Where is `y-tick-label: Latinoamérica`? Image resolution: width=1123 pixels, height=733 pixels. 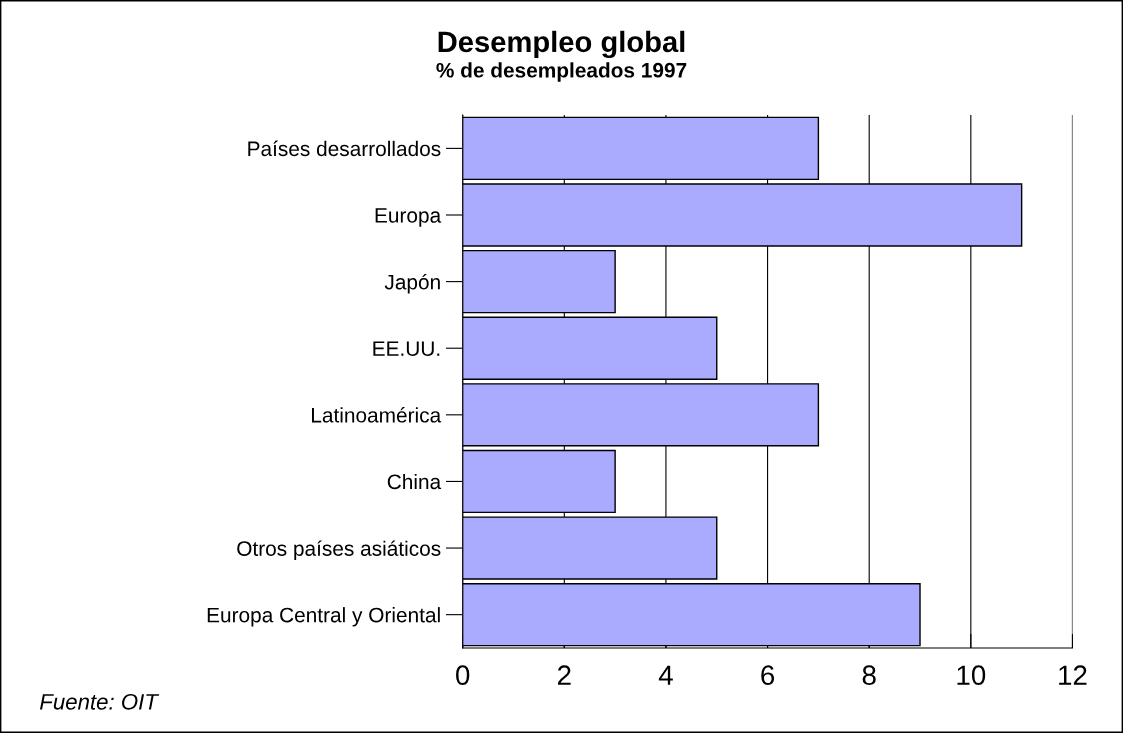 y-tick-label: Latinoamérica is located at coordinates (377, 415).